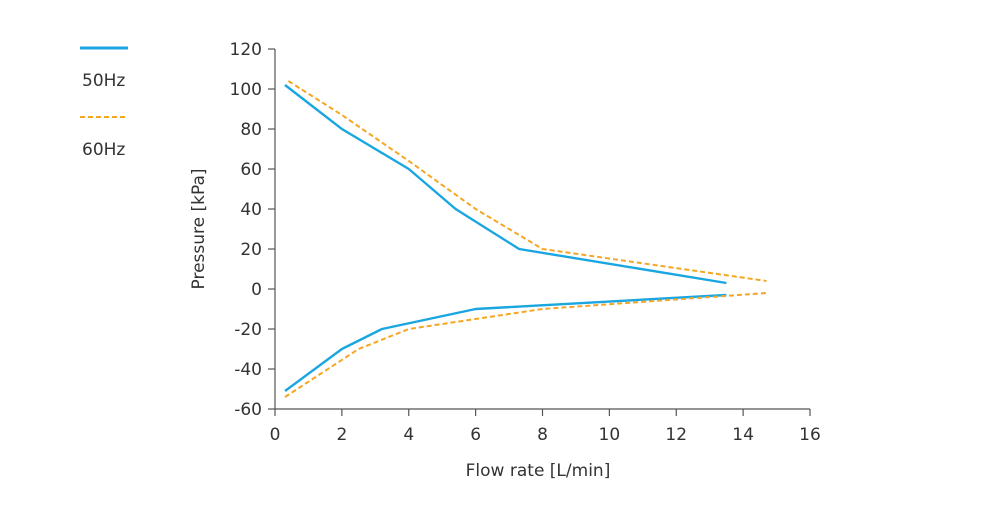 This screenshot has height=523, width=987. What do you see at coordinates (475, 435) in the screenshot?
I see `x-tick-label: 6` at bounding box center [475, 435].